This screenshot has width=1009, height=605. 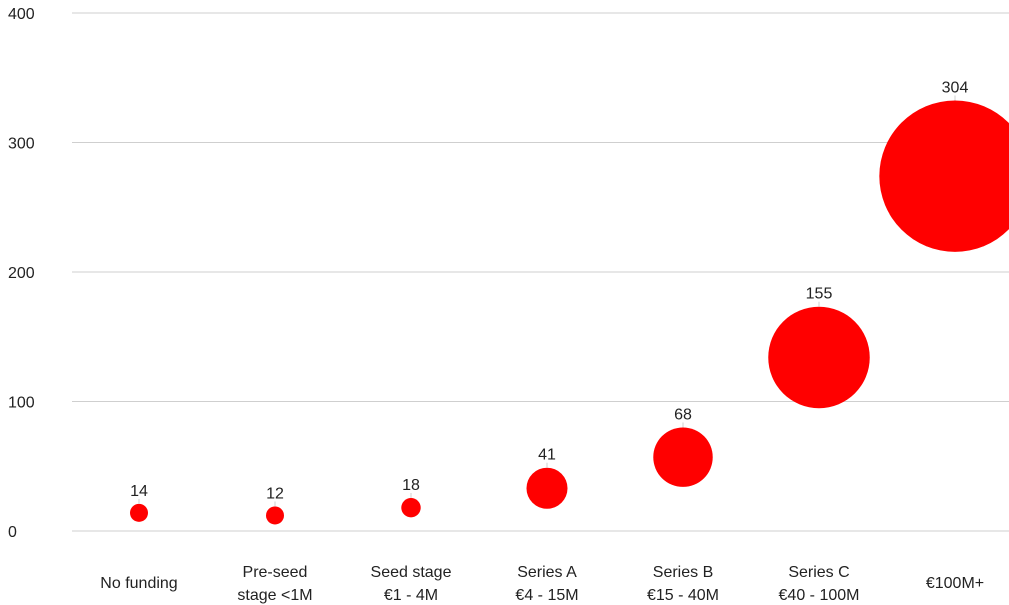 I want to click on y-tick-label-0: 0, so click(x=12, y=532).